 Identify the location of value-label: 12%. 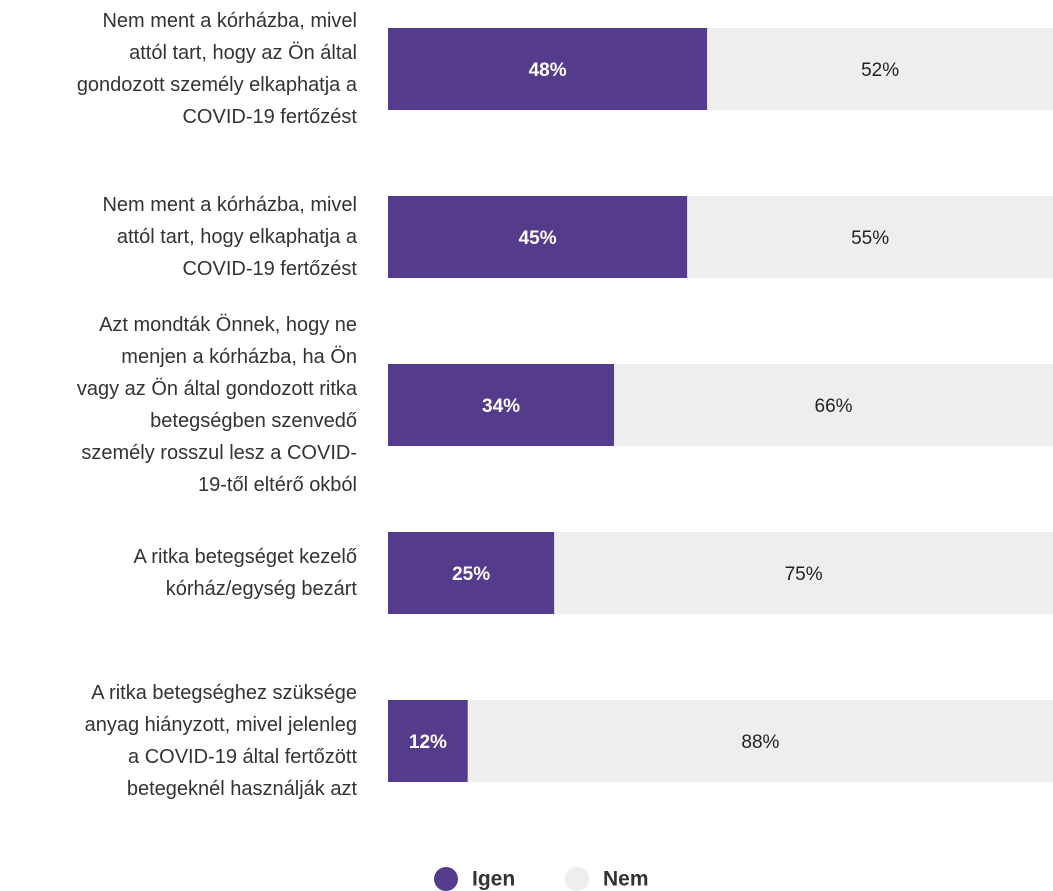
(428, 742).